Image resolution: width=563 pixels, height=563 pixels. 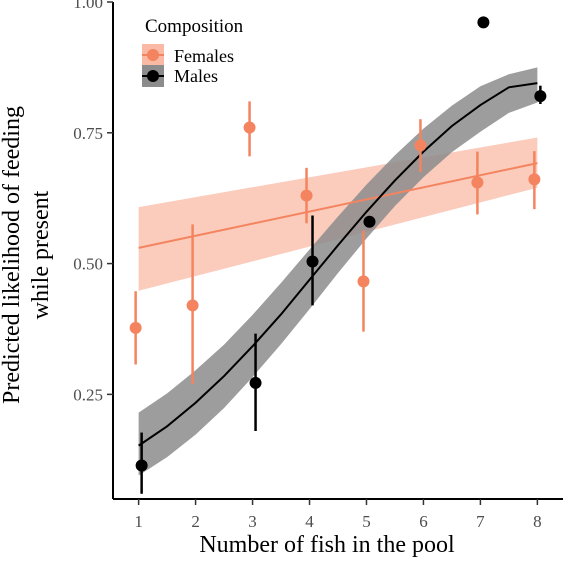 I want to click on legend-key-females, so click(x=153, y=55).